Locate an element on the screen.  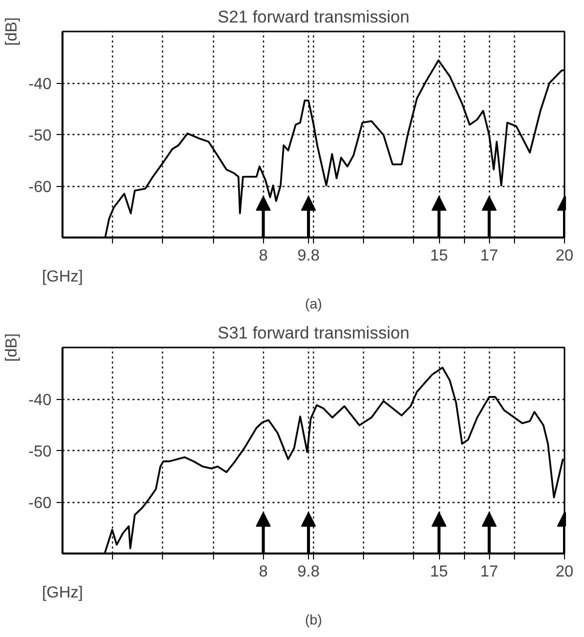
chart-title: S31 forward transmission is located at coordinates (314, 333).